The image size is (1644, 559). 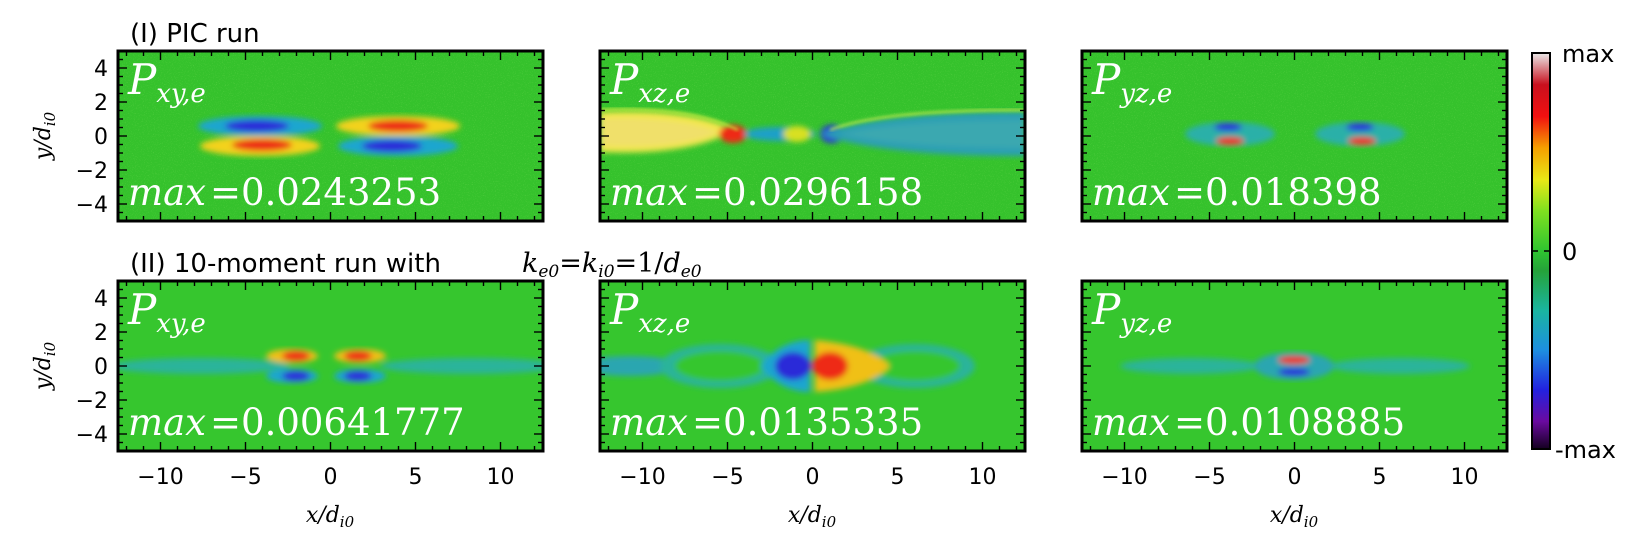 I want to click on panel-tenmoment-pyz: Pyz,e max =0.0108885, so click(x=1294, y=366).